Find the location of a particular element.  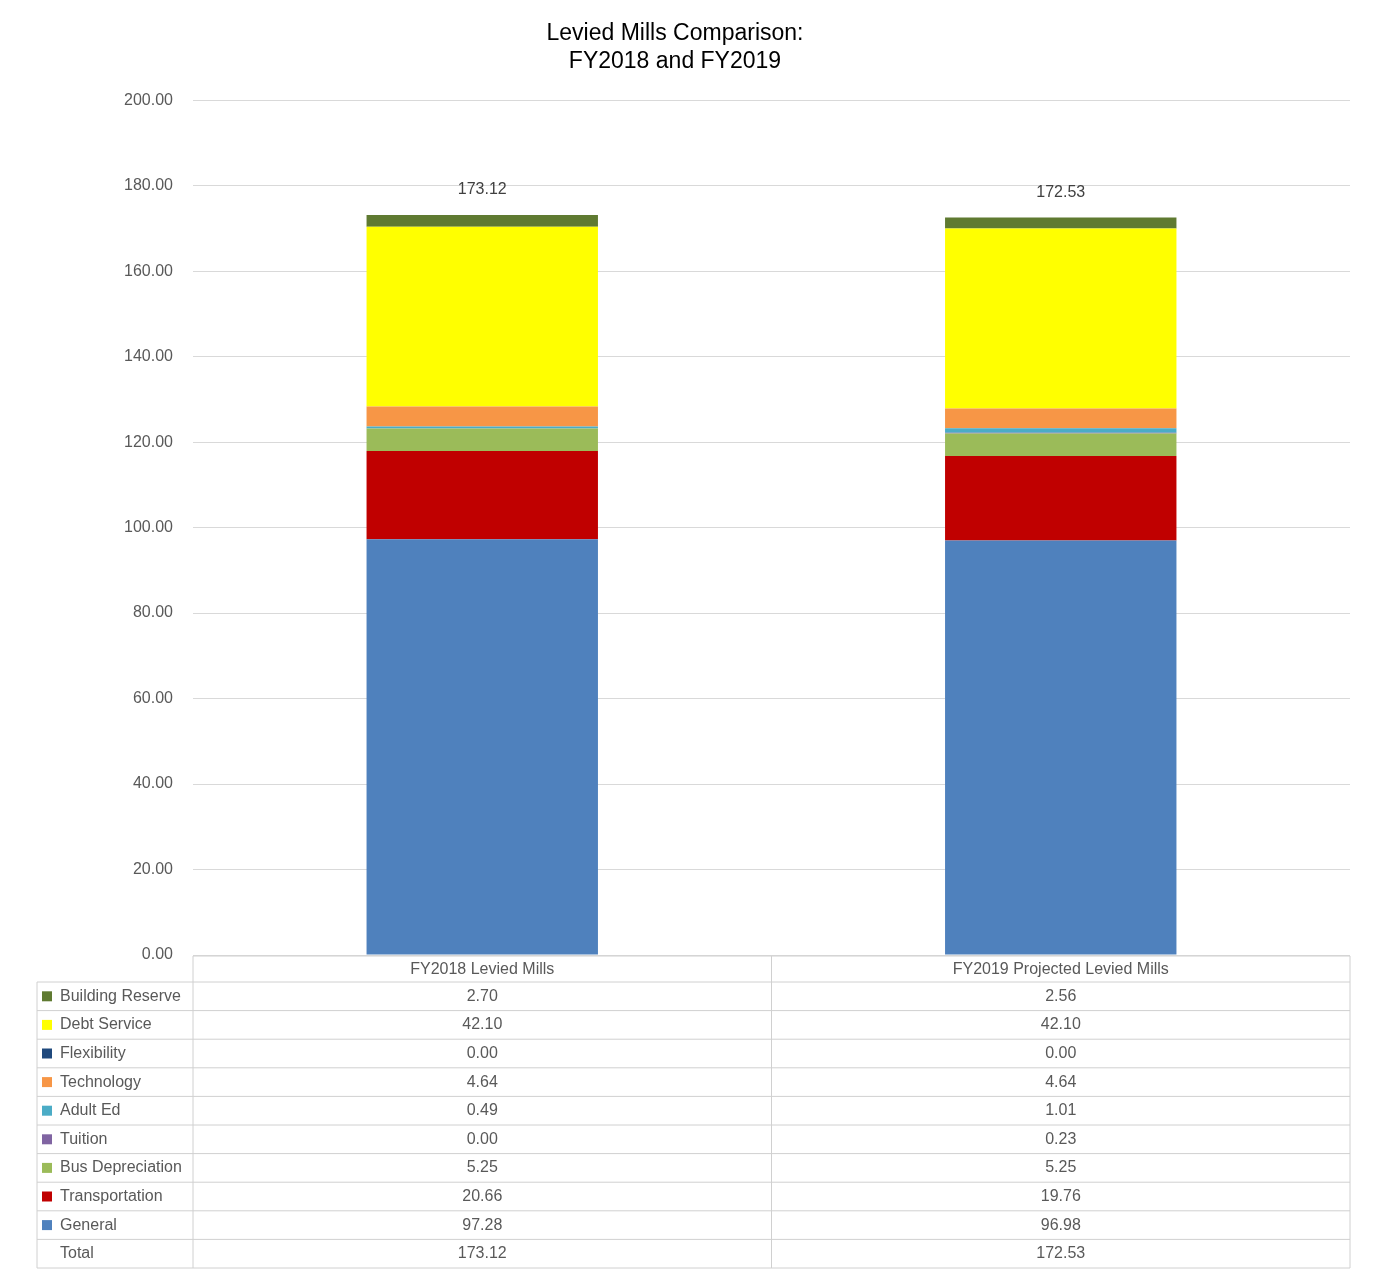

y-tick-label: 40.00 is located at coordinates (153, 783).